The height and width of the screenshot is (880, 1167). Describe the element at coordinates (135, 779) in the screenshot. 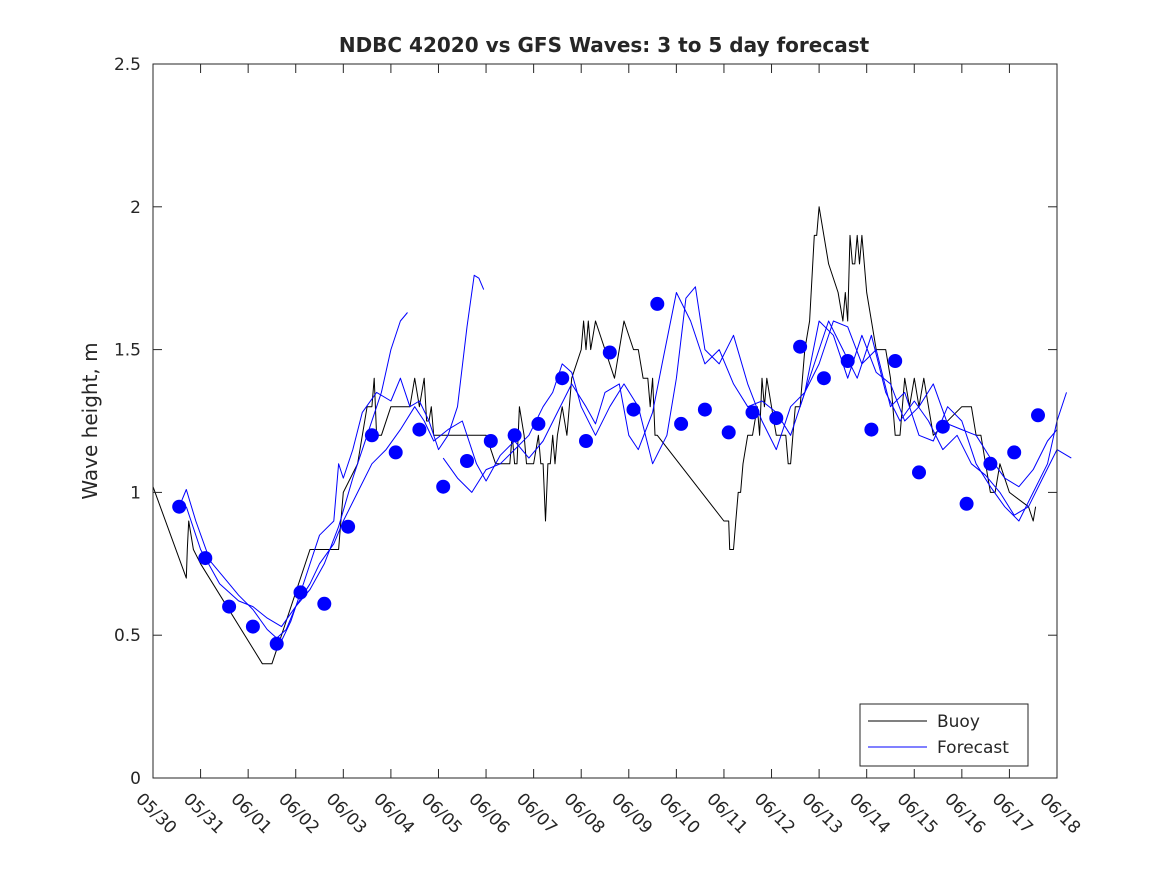

I see `y-tick-label: 0` at that location.